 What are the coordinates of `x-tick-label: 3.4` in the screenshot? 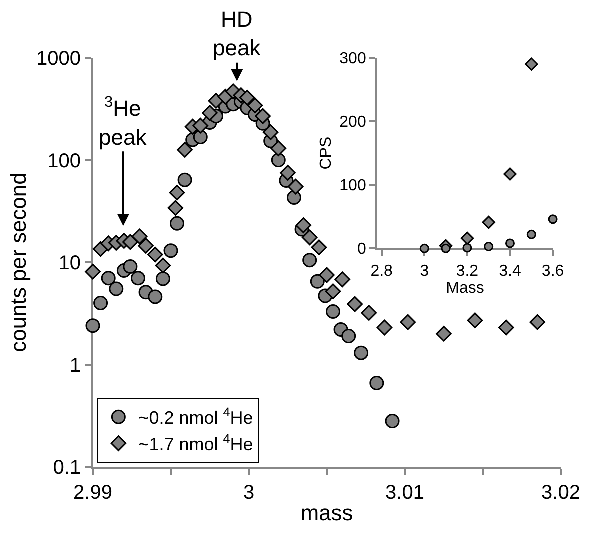 It's located at (510, 271).